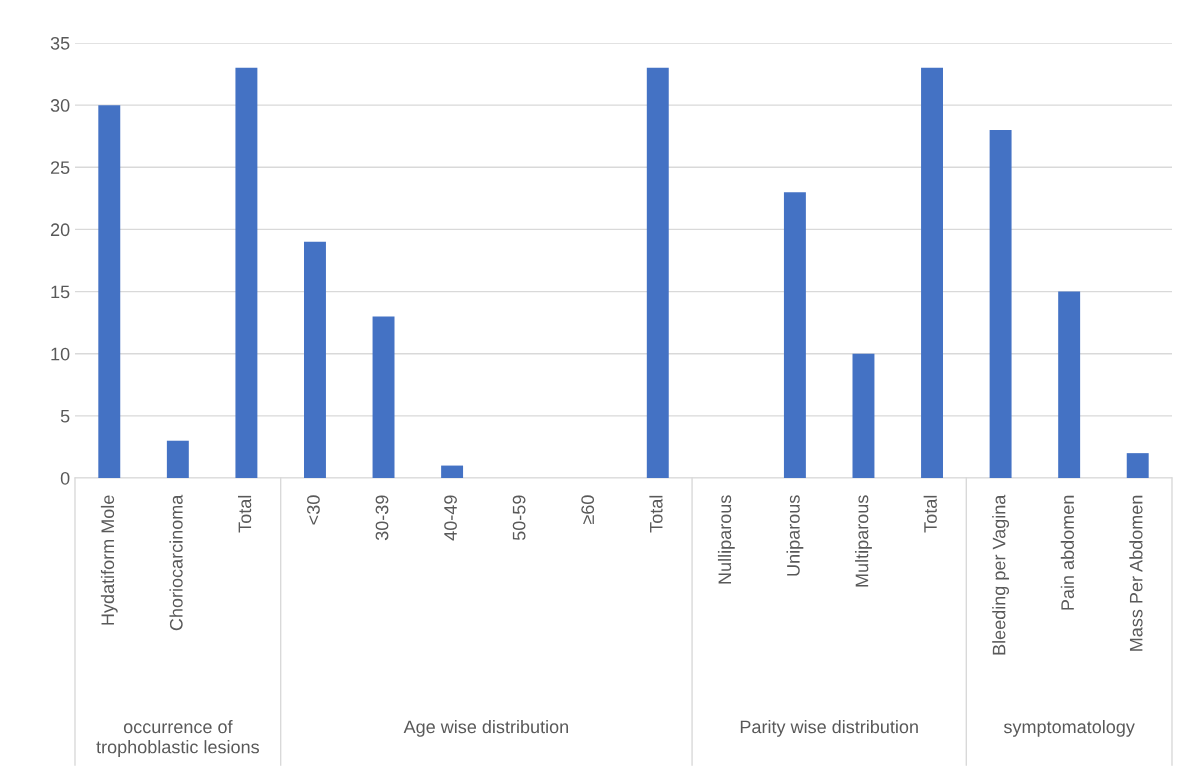  Describe the element at coordinates (1067, 552) in the screenshot. I see `x-tick-label: Pain abdomen` at that location.